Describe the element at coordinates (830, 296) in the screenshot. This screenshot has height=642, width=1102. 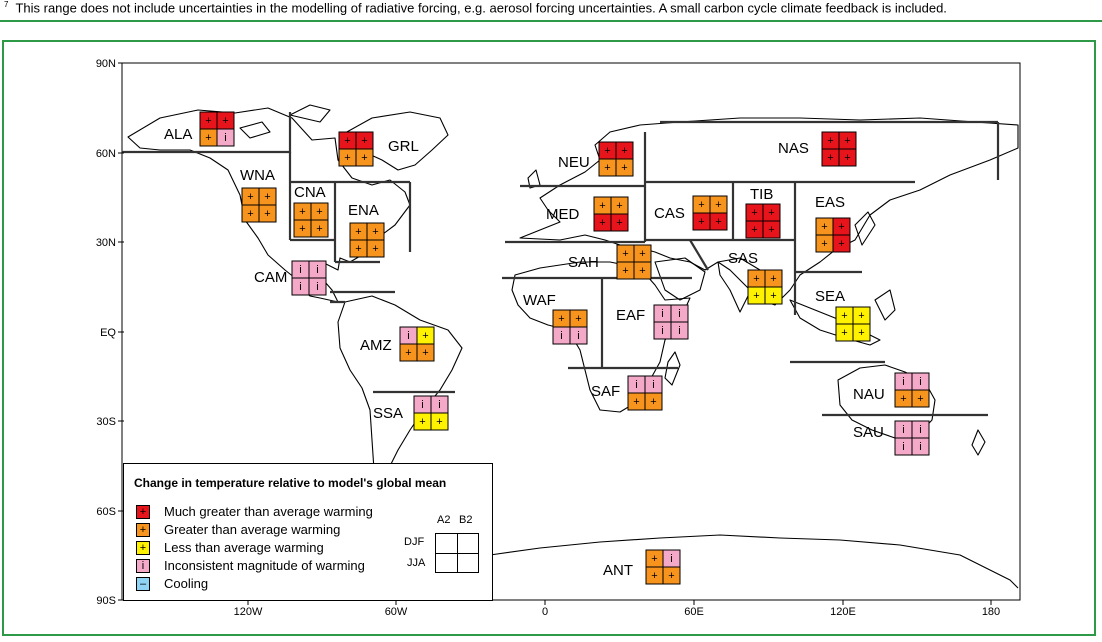
I see `region-label-sea: SEA` at that location.